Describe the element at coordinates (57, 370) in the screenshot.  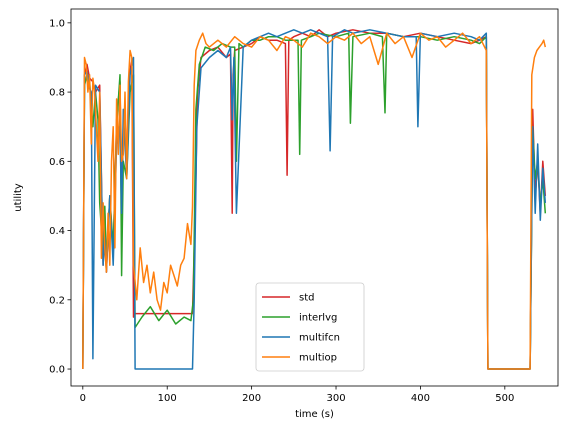
I see `y-tick-label: 0.0` at that location.